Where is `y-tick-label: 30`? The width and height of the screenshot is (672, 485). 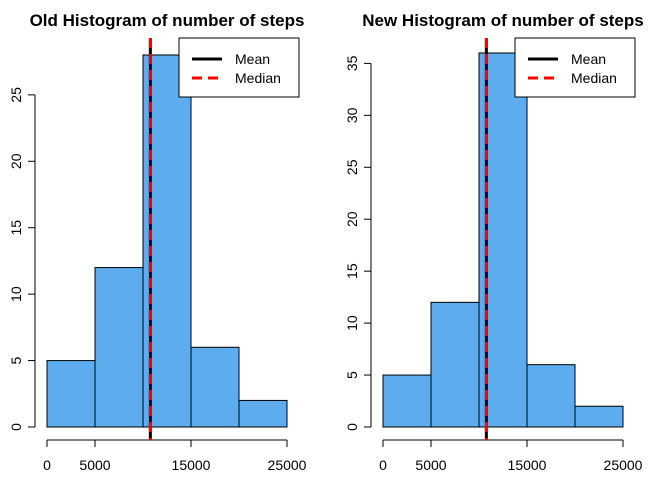
y-tick-label: 30 is located at coordinates (352, 115).